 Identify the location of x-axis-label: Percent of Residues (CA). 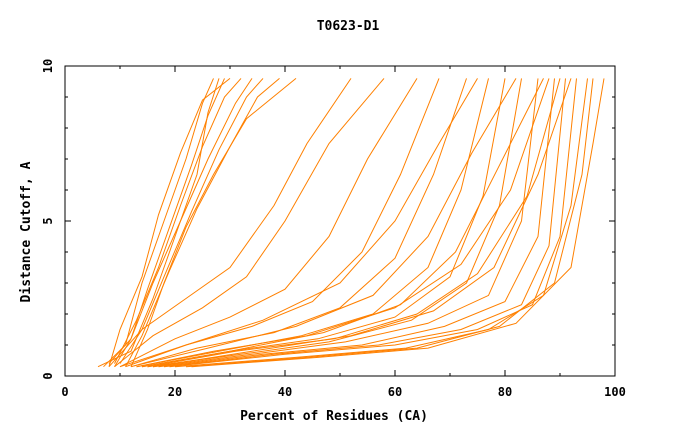
(334, 416).